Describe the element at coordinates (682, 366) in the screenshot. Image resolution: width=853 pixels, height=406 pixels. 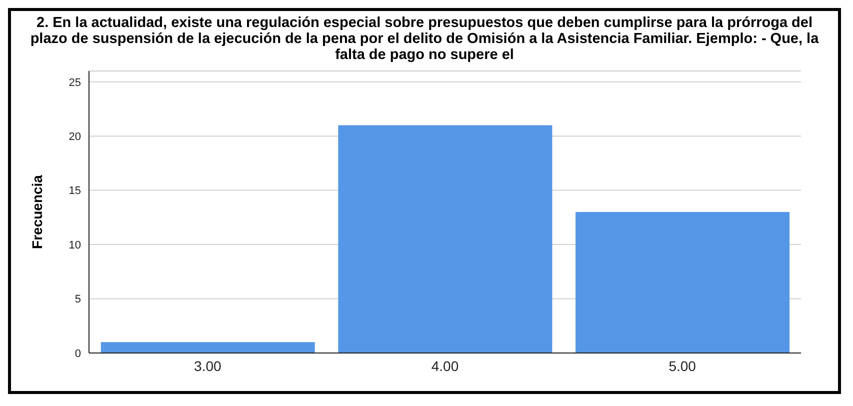
I see `x-tick-label: 5.00` at that location.